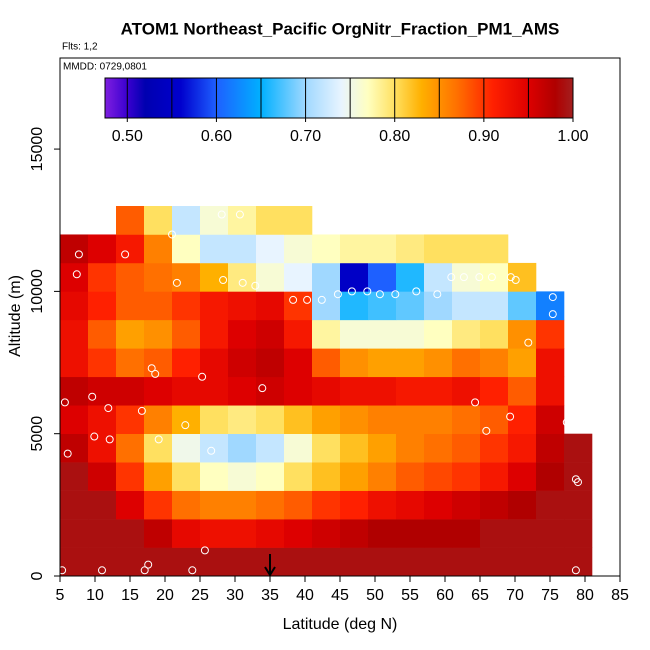 The width and height of the screenshot is (650, 650). I want to click on x-tick-label: 5, so click(60, 595).